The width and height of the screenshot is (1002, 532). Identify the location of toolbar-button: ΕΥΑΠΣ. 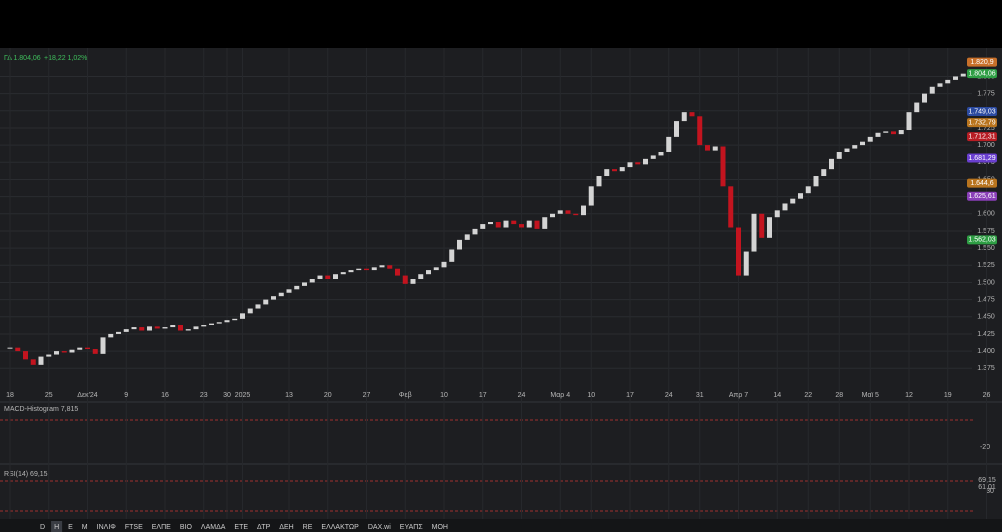
(412, 527).